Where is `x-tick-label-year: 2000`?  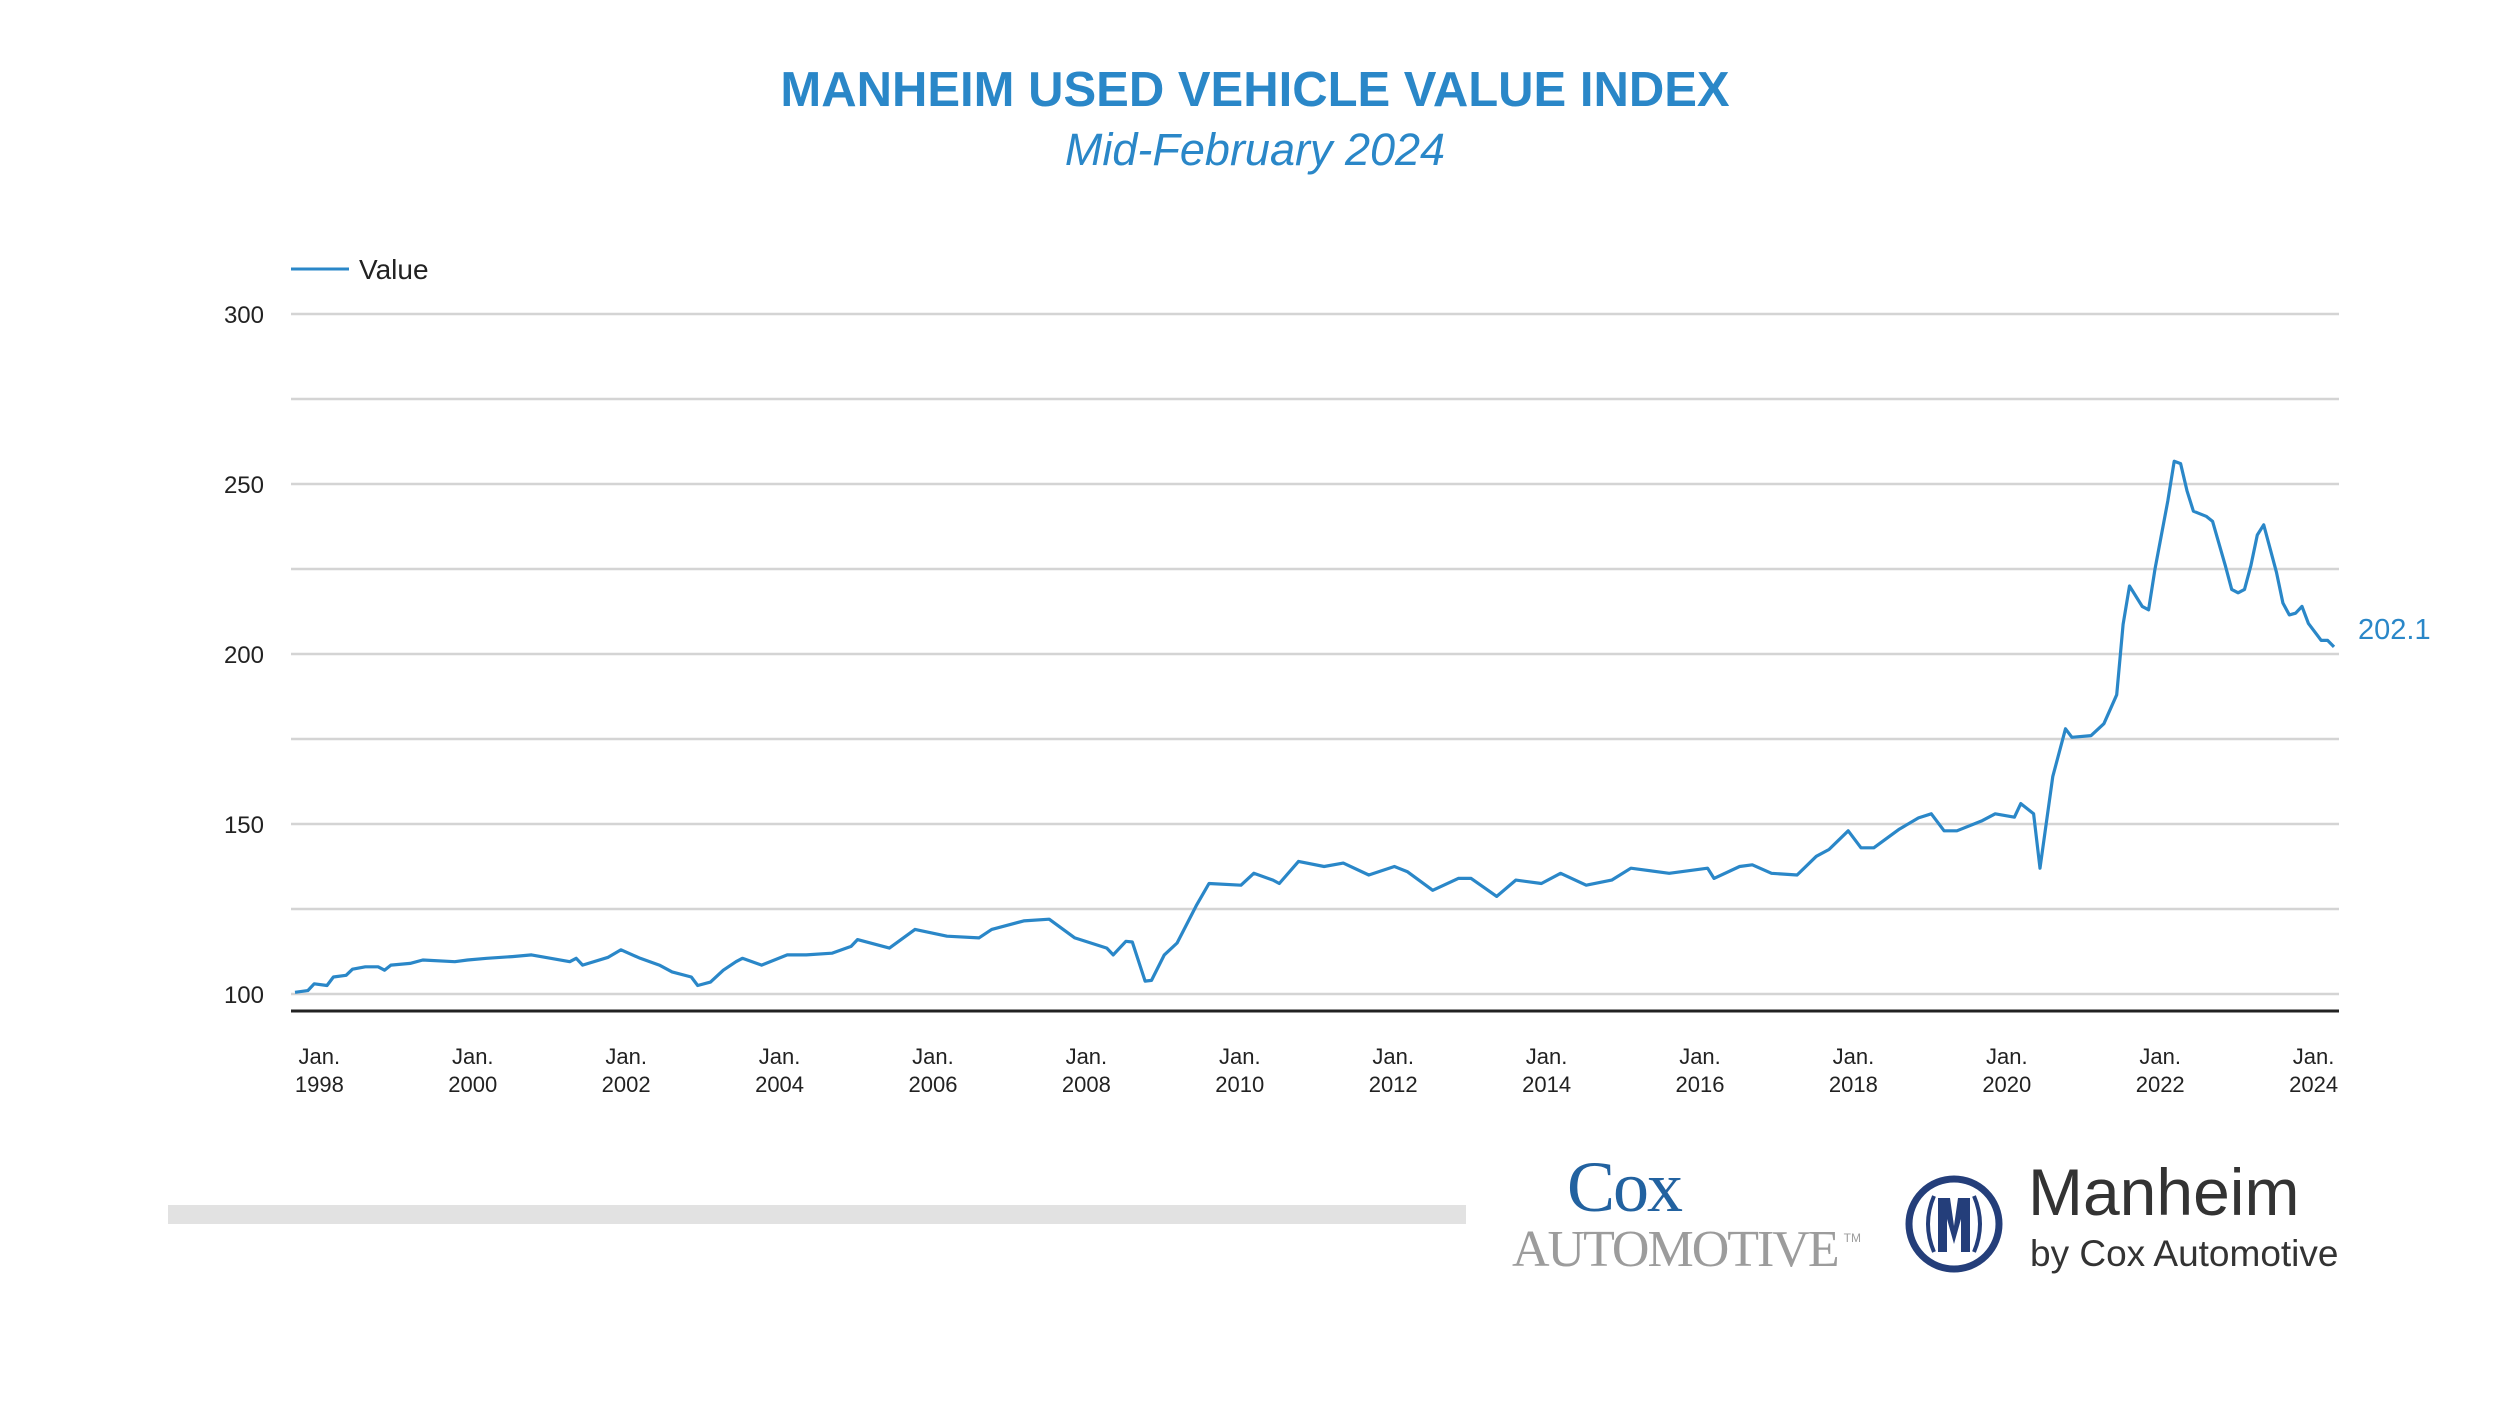
x-tick-label-year: 2000 is located at coordinates (472, 1084).